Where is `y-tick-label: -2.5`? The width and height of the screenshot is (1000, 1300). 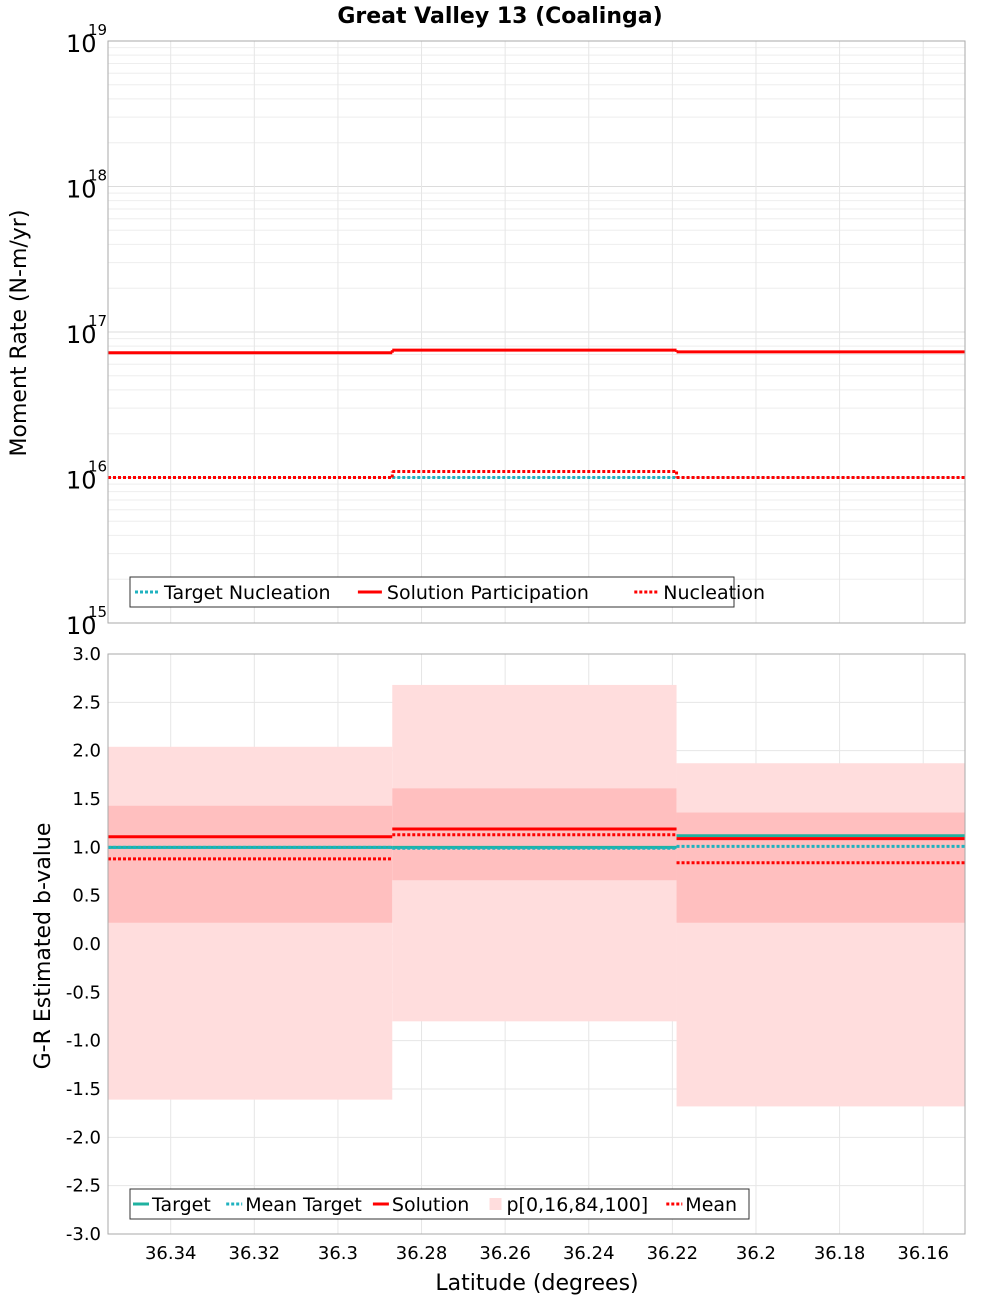 y-tick-label: -2.5 is located at coordinates (83, 1186).